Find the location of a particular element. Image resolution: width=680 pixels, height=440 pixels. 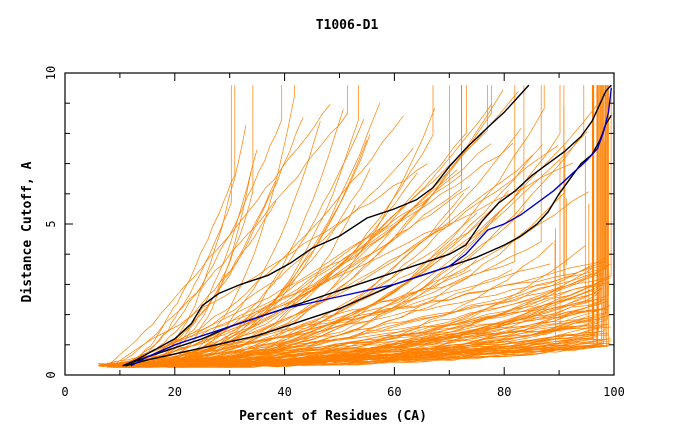

x-tick-label: 100 is located at coordinates (614, 392).